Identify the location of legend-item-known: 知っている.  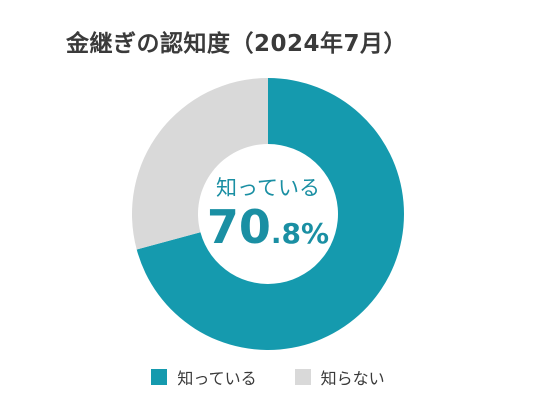
(204, 377).